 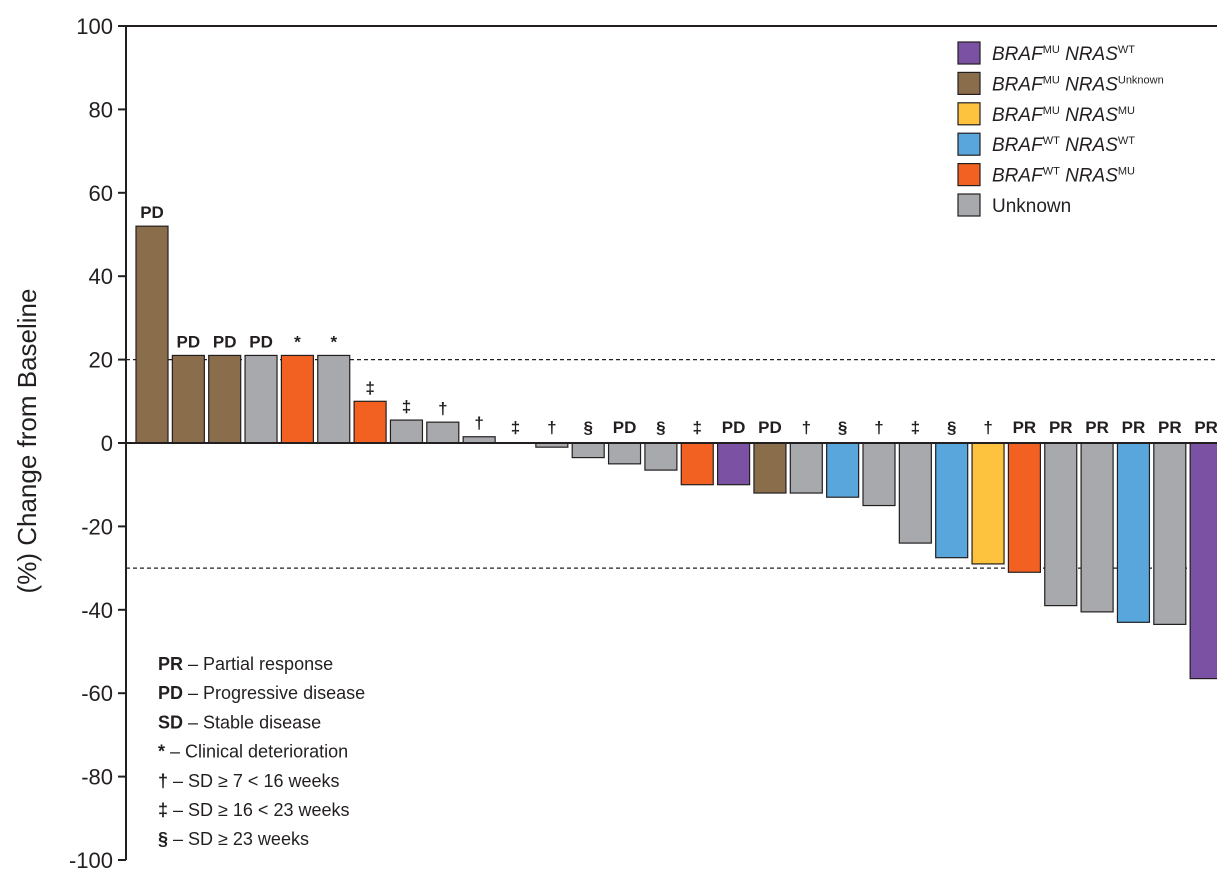 What do you see at coordinates (97, 610) in the screenshot?
I see `y-tick-label: -40` at bounding box center [97, 610].